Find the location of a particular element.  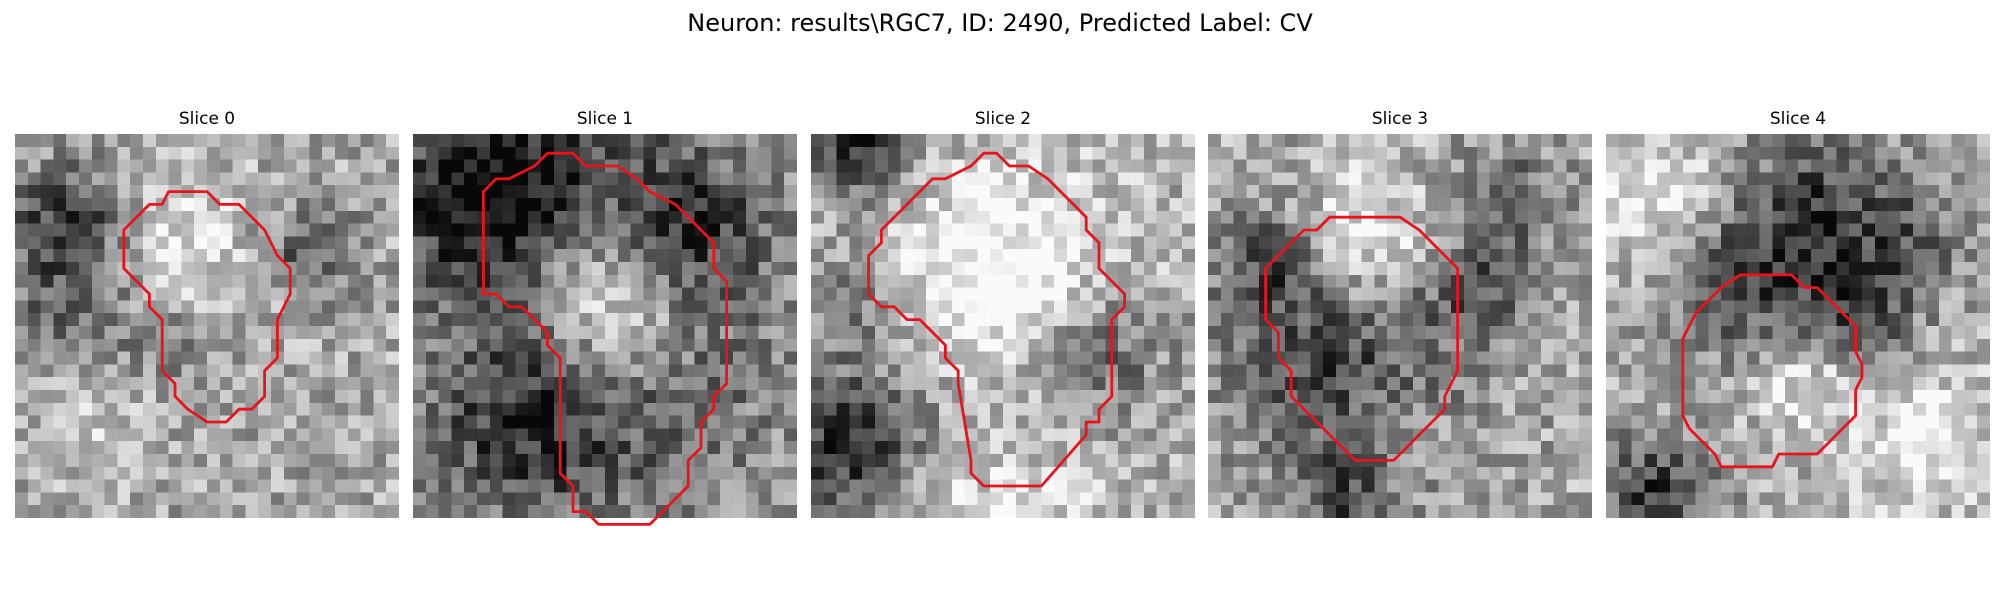

slice-panel-2: Slice 2 is located at coordinates (1003, 313).